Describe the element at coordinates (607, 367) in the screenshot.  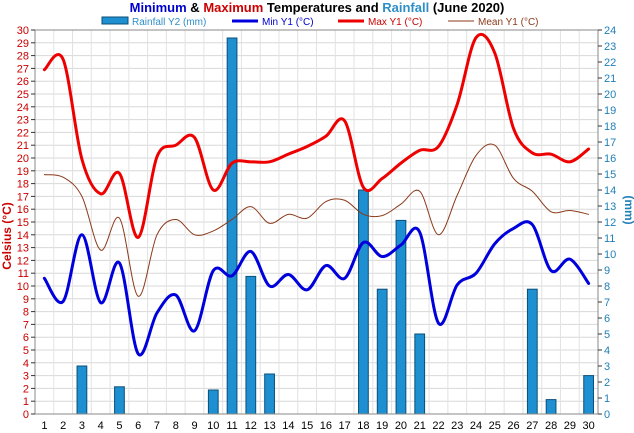
I see `y-tick-label-right-3: 3` at that location.